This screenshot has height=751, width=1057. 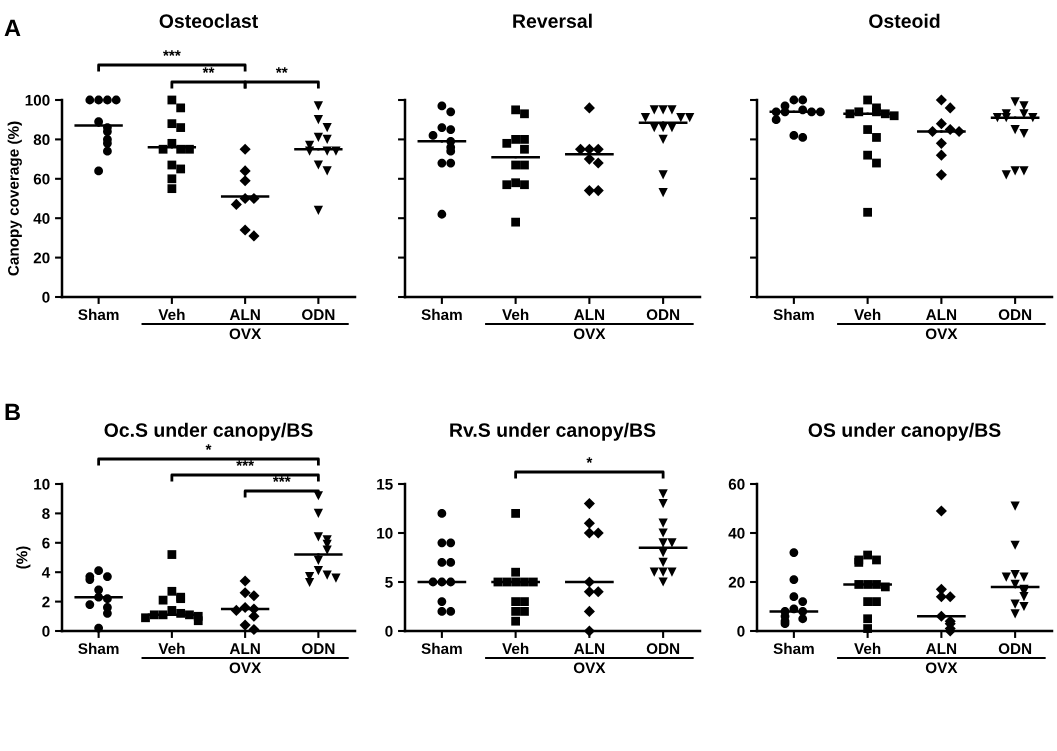 What do you see at coordinates (552, 20) in the screenshot?
I see `chart-title: Reversal` at bounding box center [552, 20].